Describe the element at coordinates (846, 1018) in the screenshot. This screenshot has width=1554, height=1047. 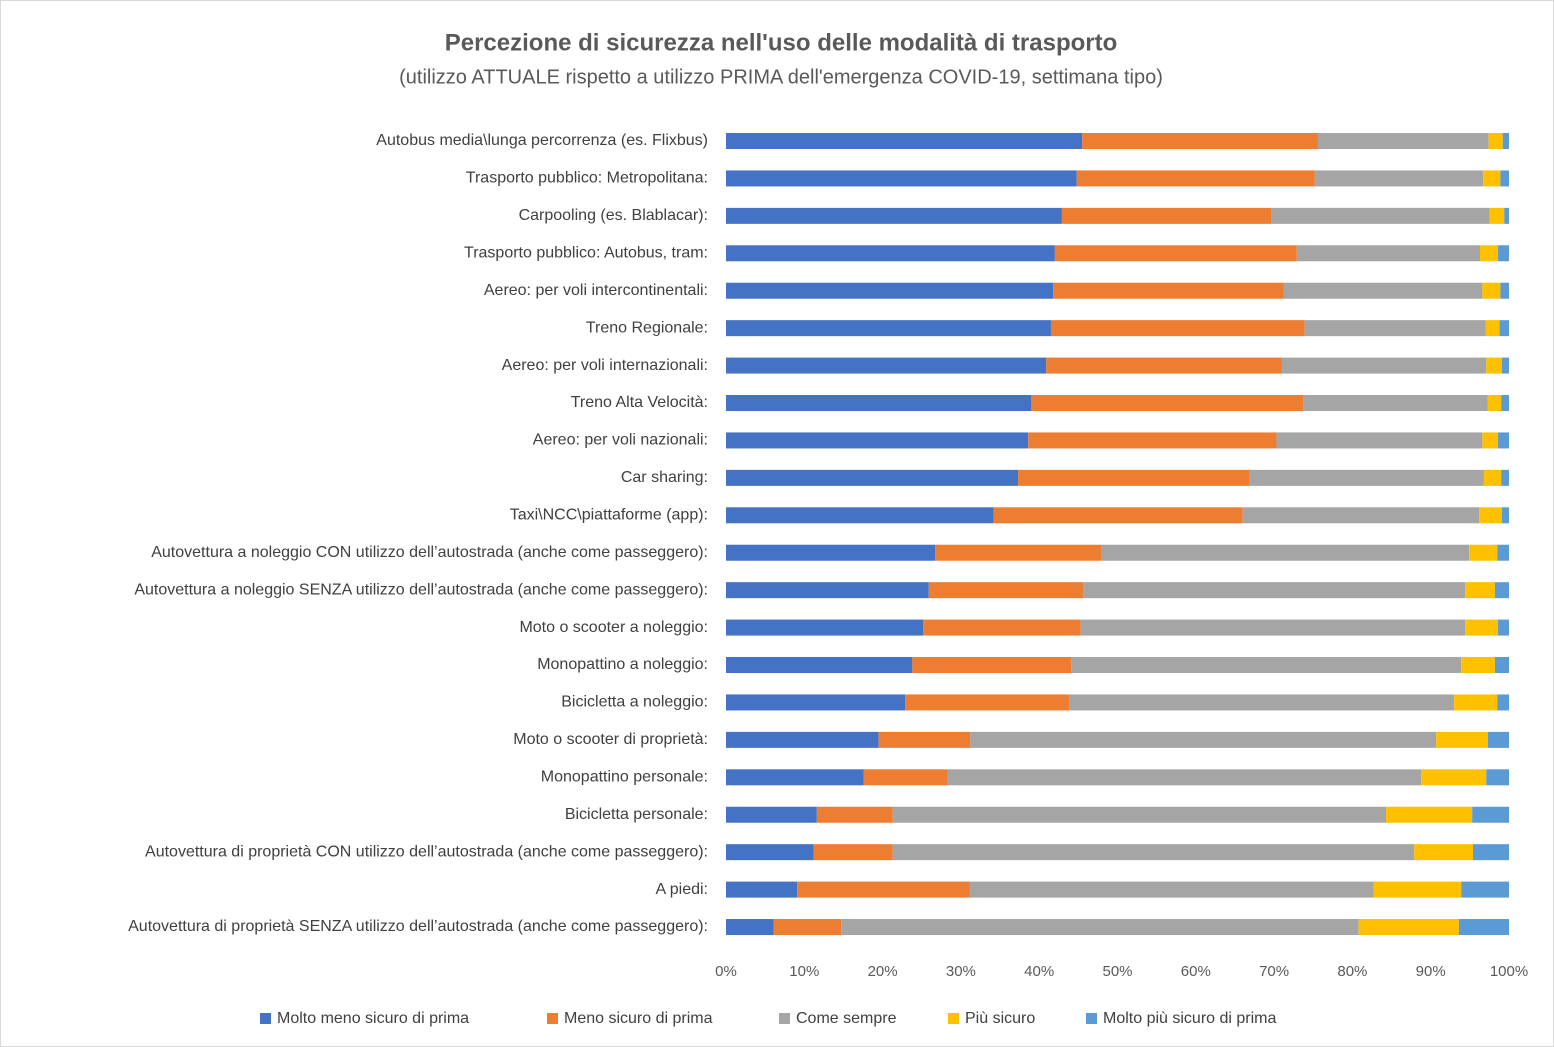
I see `legend-label: Come sempre` at that location.